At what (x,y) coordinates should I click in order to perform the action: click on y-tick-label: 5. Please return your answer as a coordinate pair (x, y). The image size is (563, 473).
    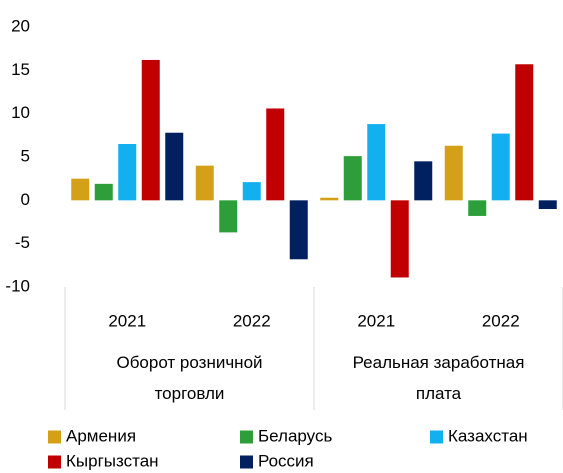
    Looking at the image, I should click on (25, 155).